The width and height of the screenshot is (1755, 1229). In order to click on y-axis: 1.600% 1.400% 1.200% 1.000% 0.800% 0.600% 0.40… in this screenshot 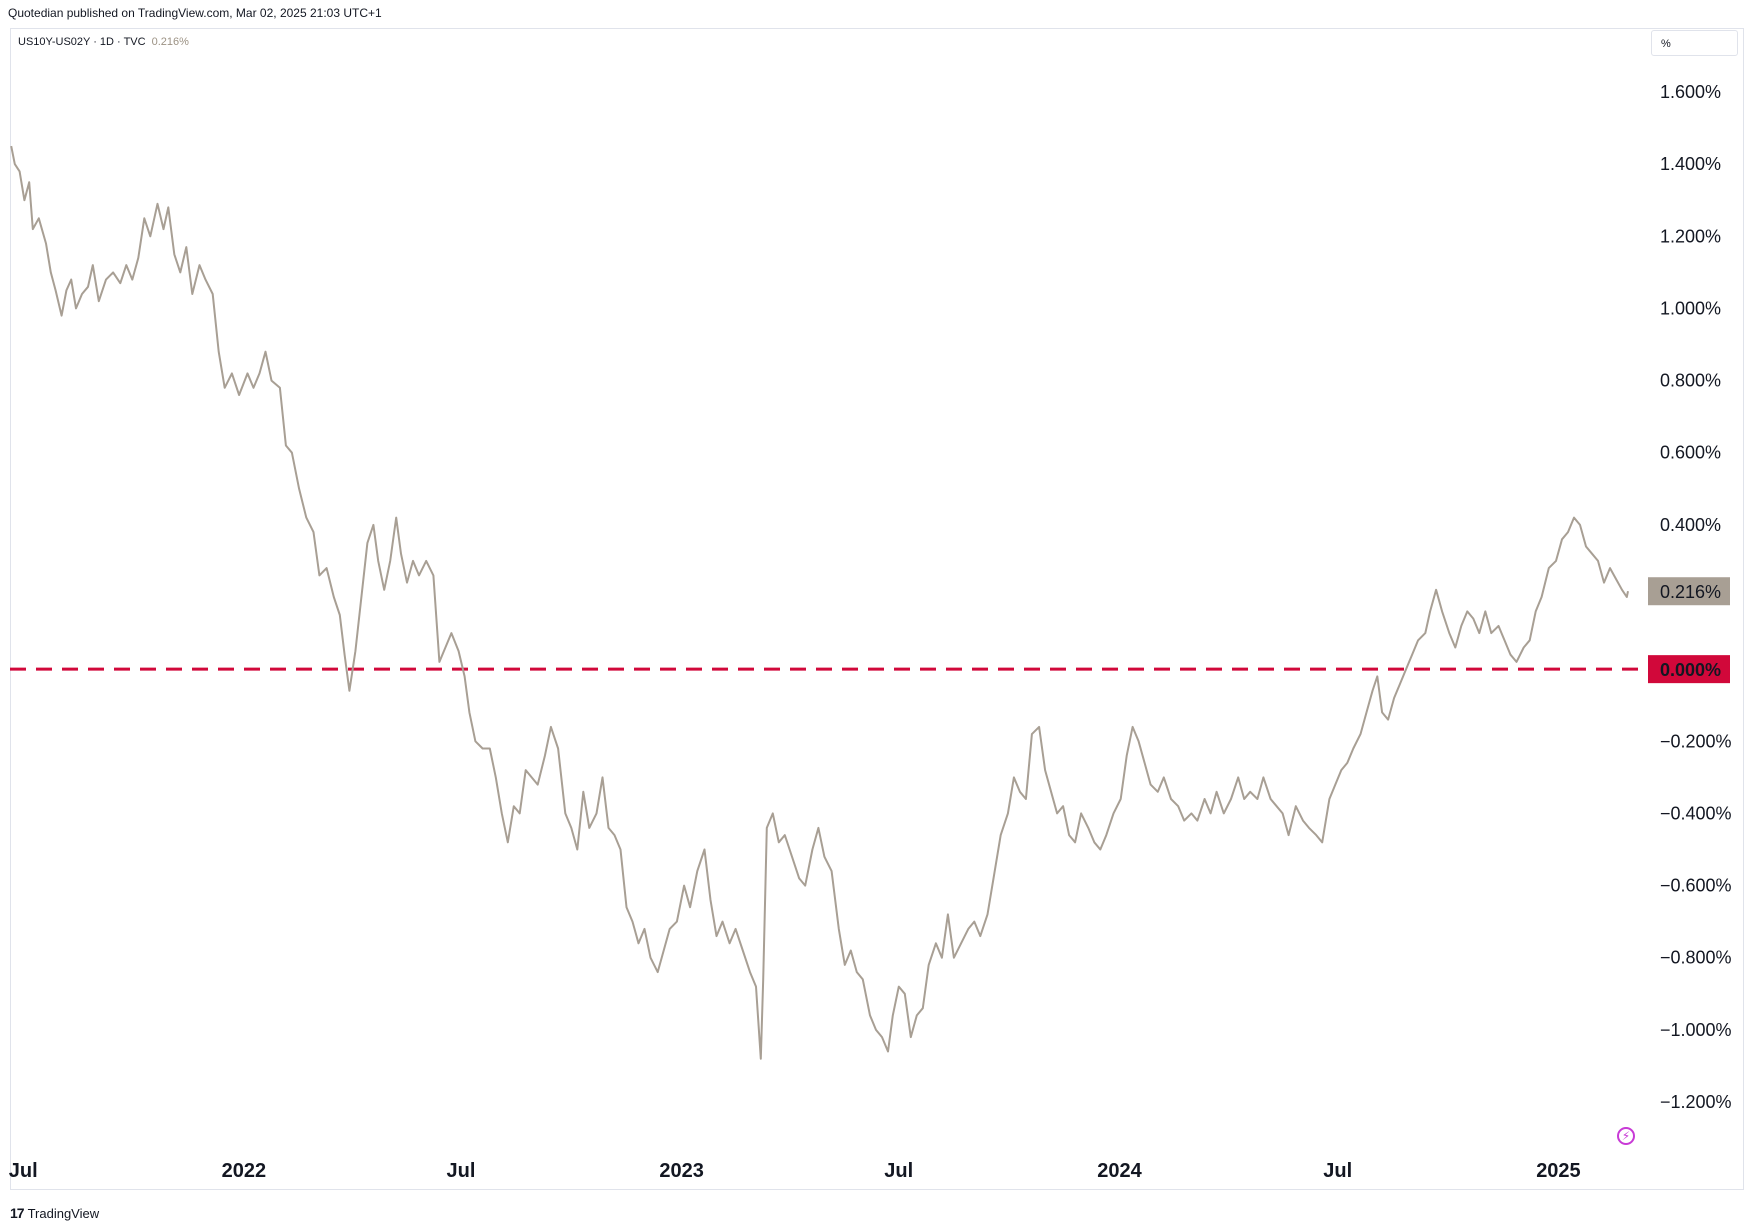, I will do `click(1696, 597)`.